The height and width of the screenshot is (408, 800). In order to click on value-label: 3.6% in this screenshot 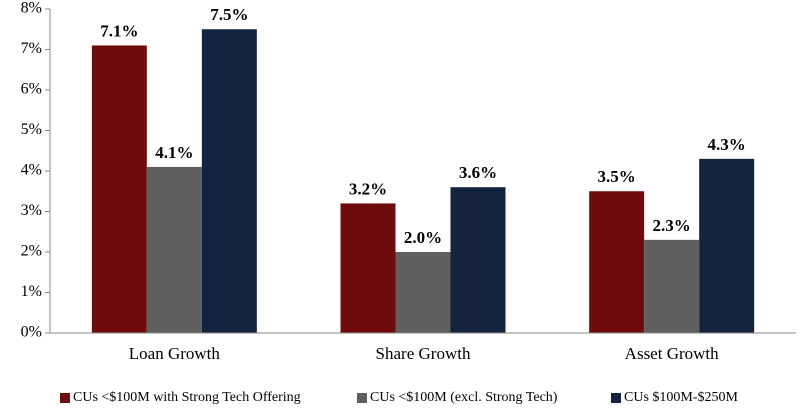, I will do `click(478, 172)`.